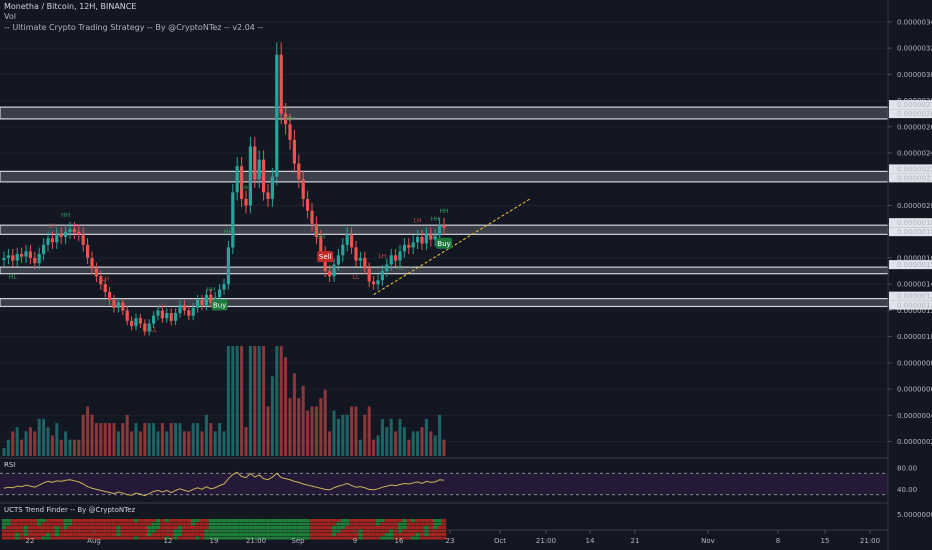  Describe the element at coordinates (910, 296) in the screenshot. I see `zone-price-tag` at that location.